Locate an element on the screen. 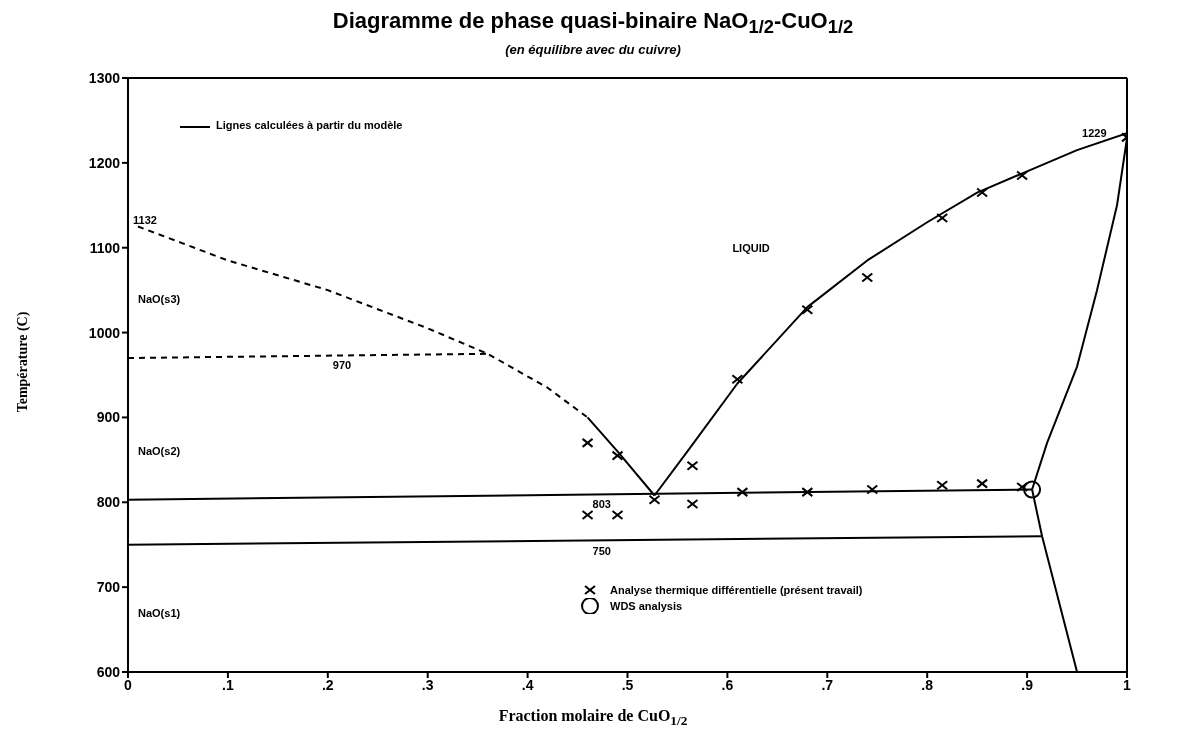 The image size is (1186, 755). x-tick-label: .7 is located at coordinates (827, 685).